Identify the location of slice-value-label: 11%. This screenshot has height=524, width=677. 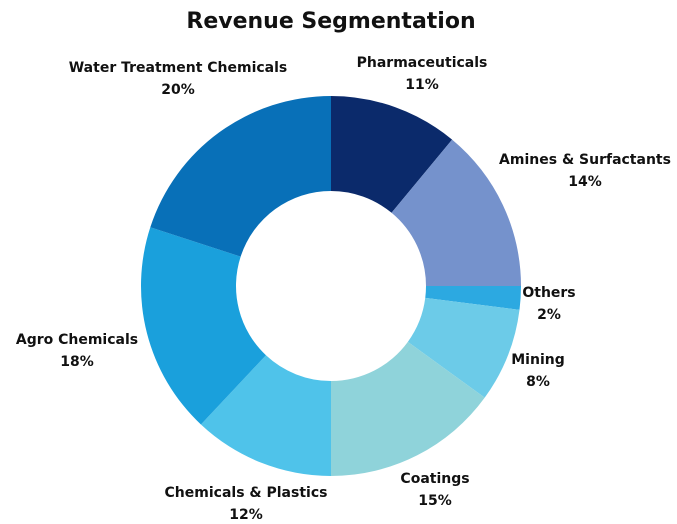
(422, 85).